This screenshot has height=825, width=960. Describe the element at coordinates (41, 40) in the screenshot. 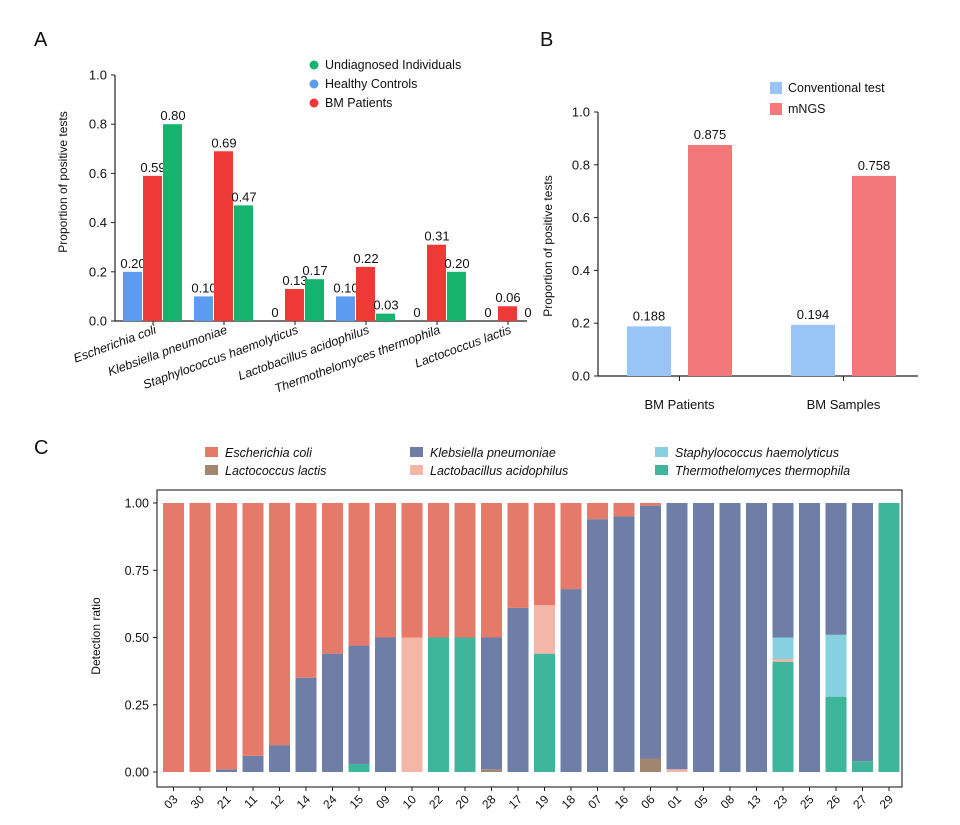

I see `panel-label-a: A` at that location.